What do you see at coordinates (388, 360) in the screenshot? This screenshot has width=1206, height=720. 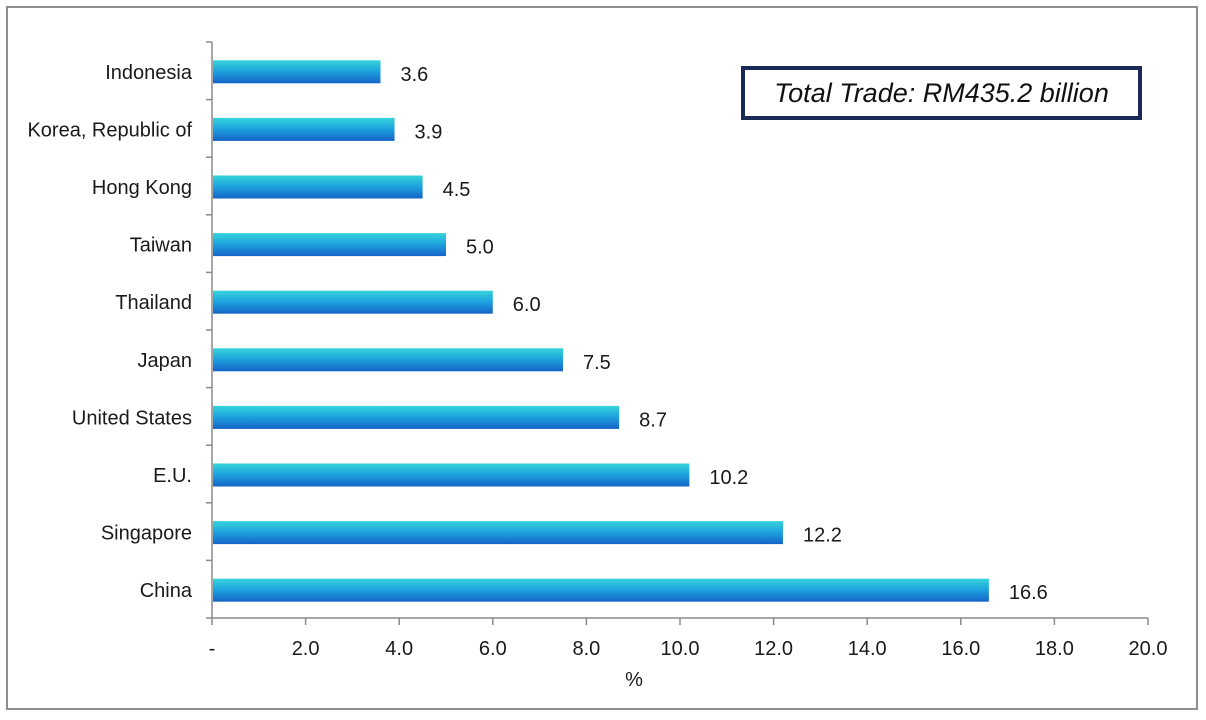 I see `bar-japan` at bounding box center [388, 360].